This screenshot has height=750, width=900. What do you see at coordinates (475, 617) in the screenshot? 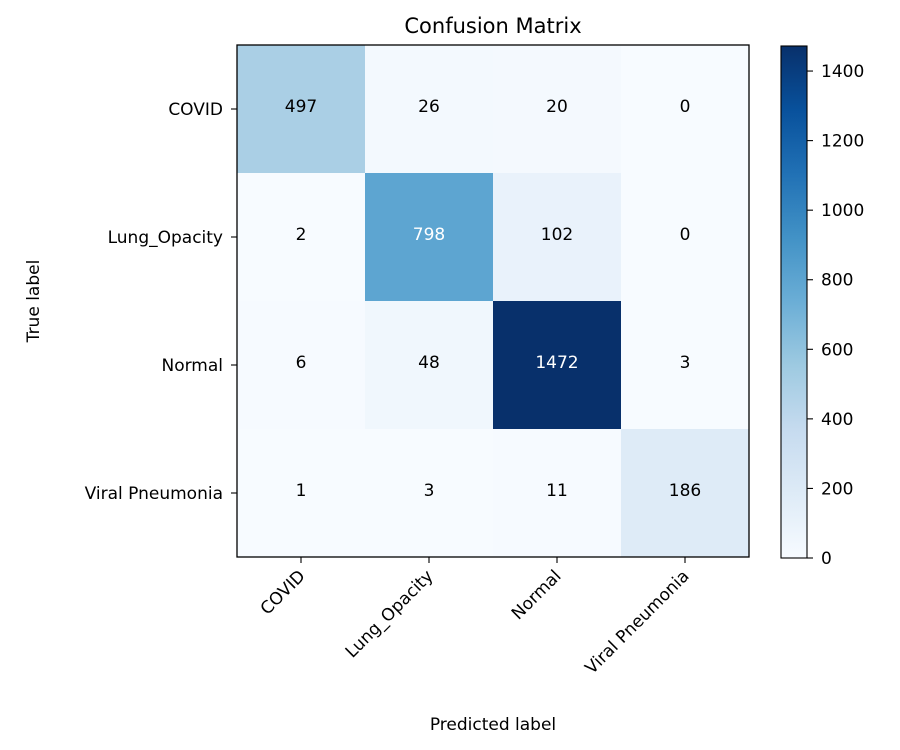
I see `x-axis-ticks: COVID Lung_Opacity Normal Viral Pneumonia` at bounding box center [475, 617].